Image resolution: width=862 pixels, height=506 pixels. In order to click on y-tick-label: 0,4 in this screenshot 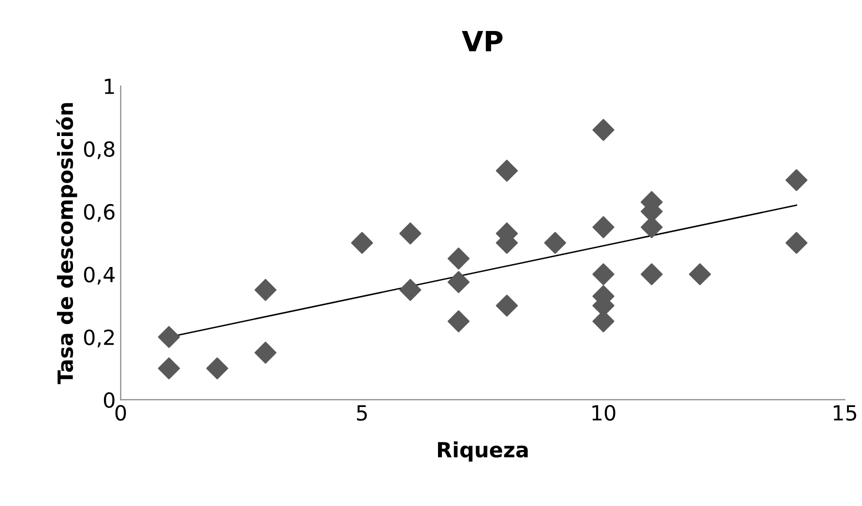, I will do `click(99, 275)`.